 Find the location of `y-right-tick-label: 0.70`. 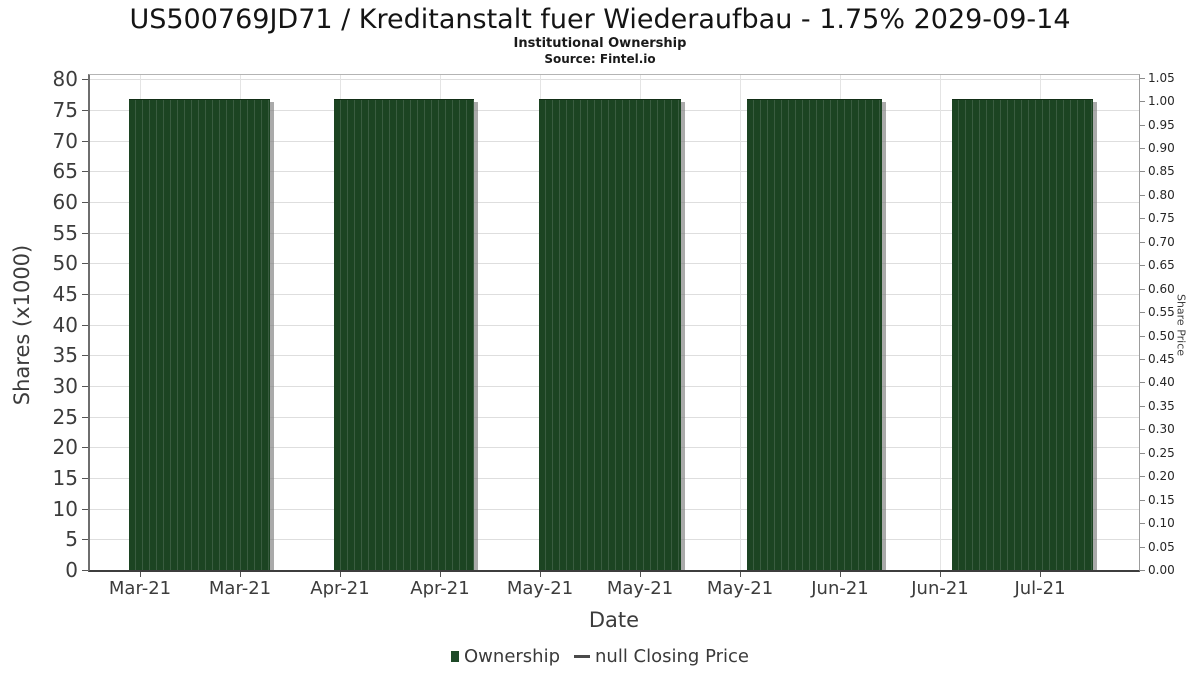

y-right-tick-label: 0.70 is located at coordinates (1161, 241).